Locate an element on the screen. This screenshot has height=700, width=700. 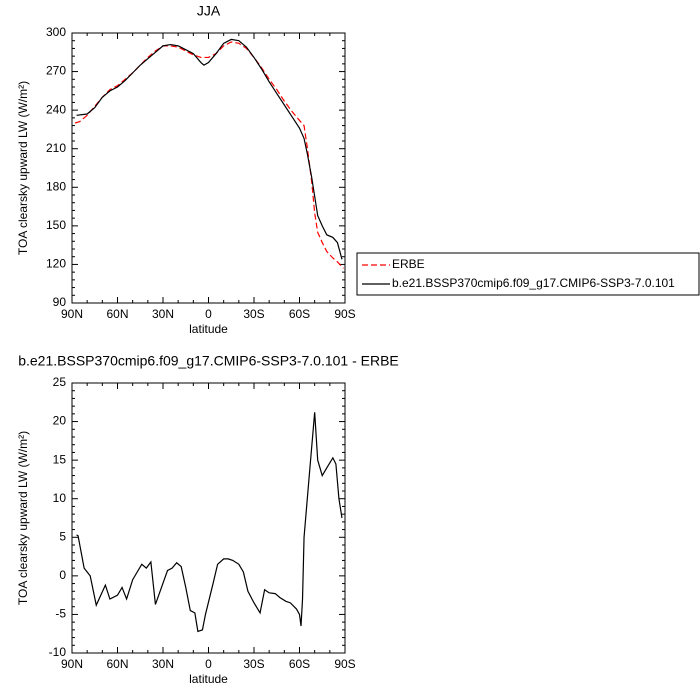
y-tick-label: 20 is located at coordinates (60, 421).